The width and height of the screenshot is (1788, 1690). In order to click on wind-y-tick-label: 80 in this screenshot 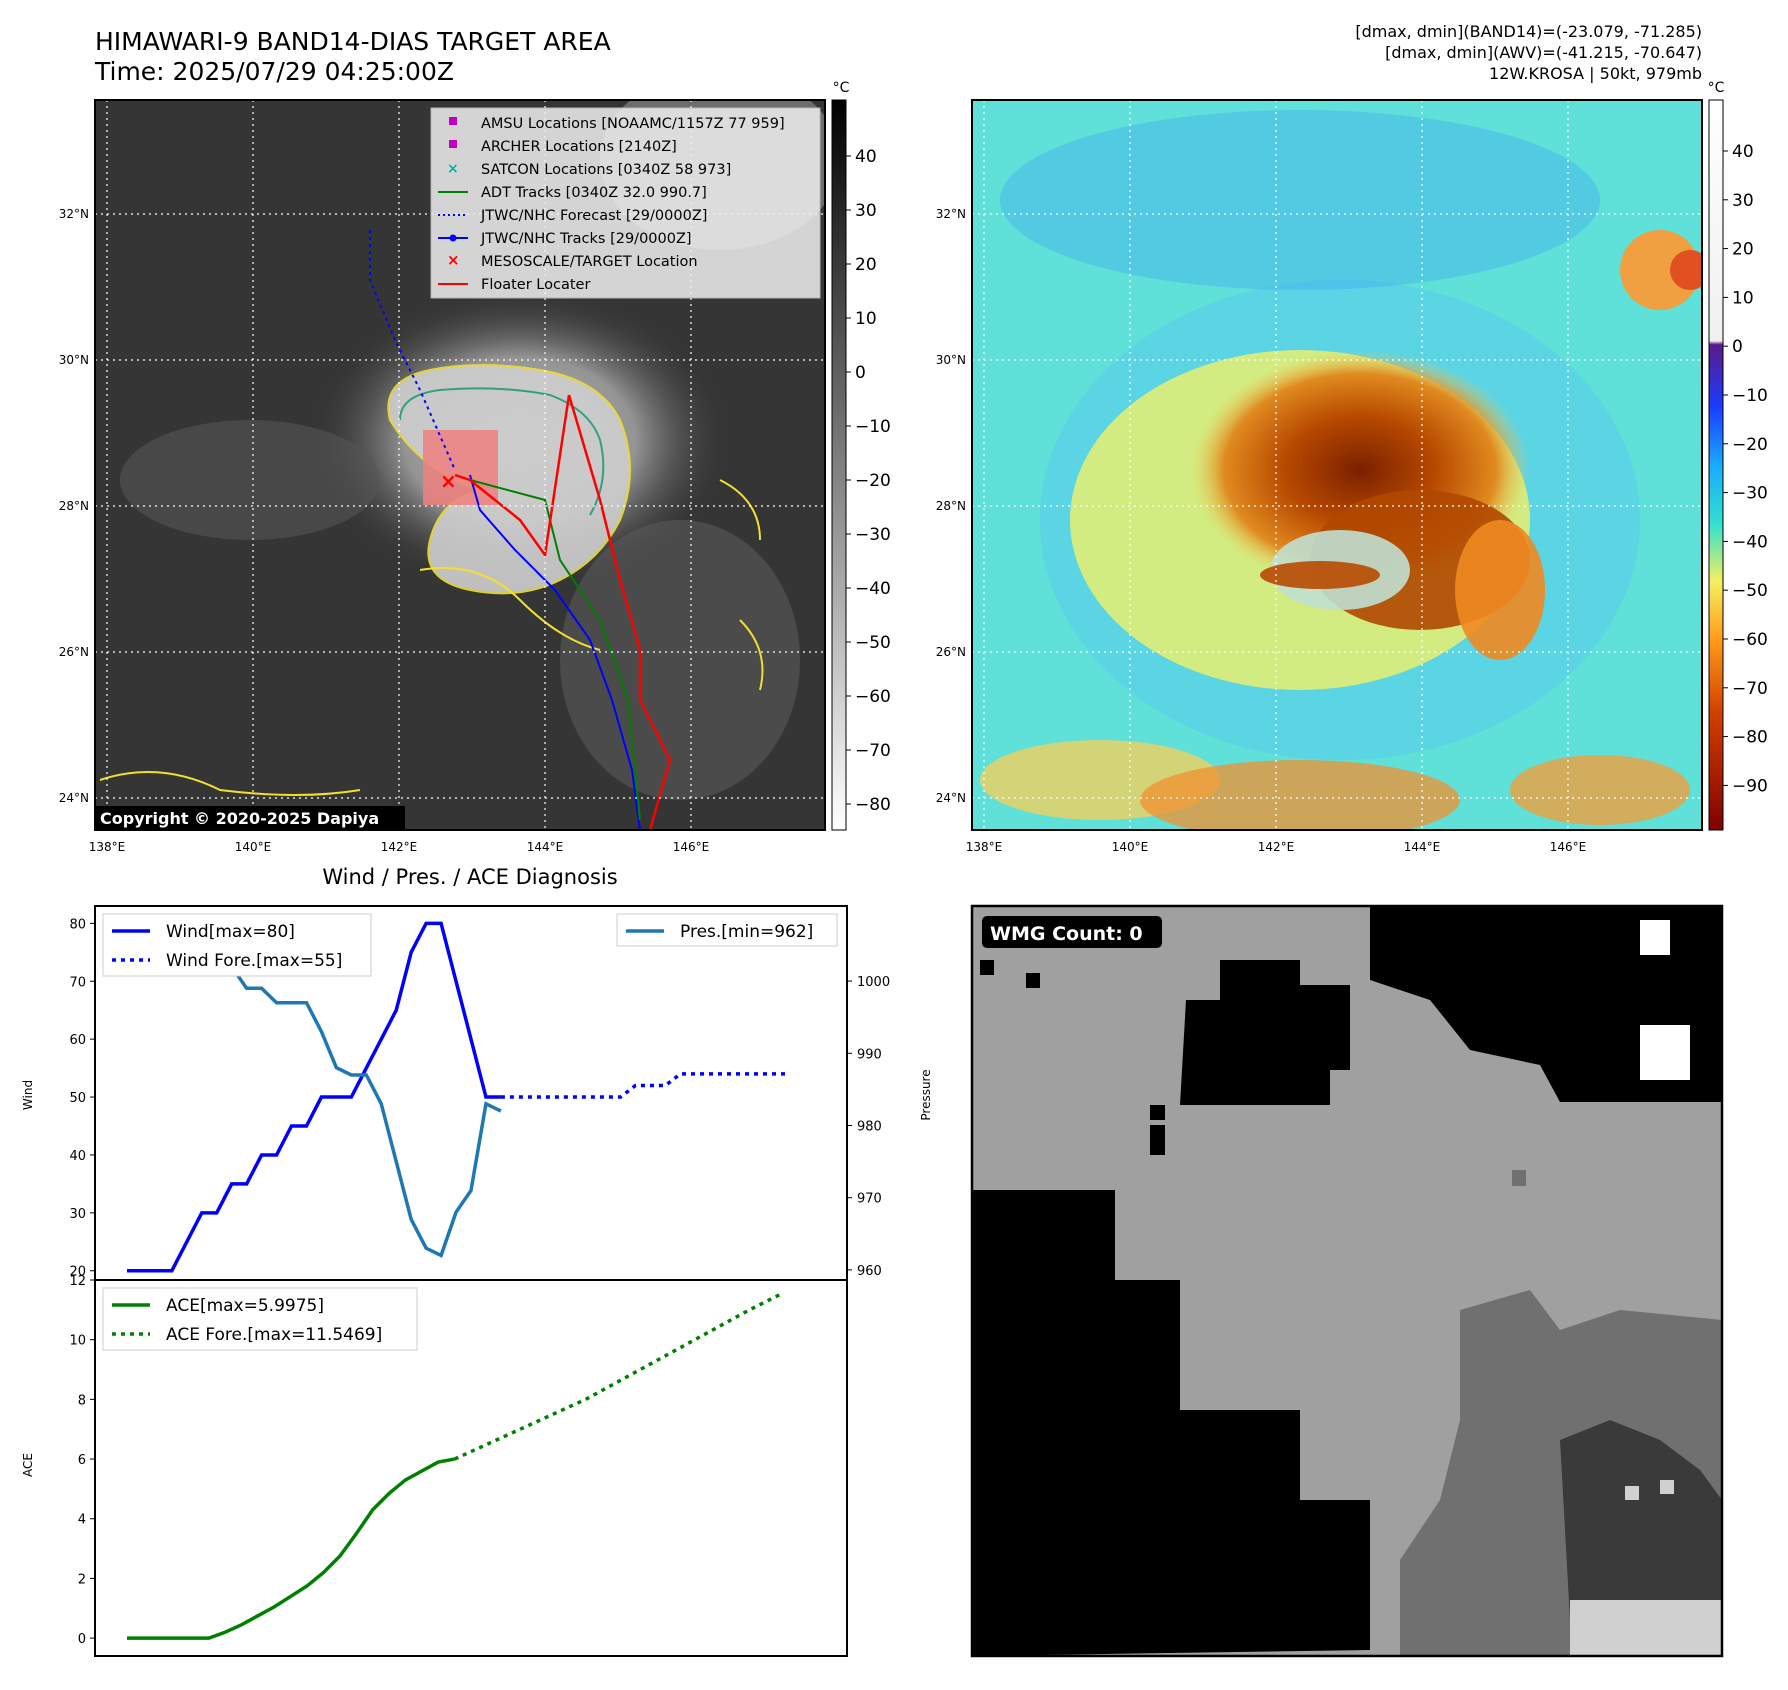, I will do `click(77, 924)`.